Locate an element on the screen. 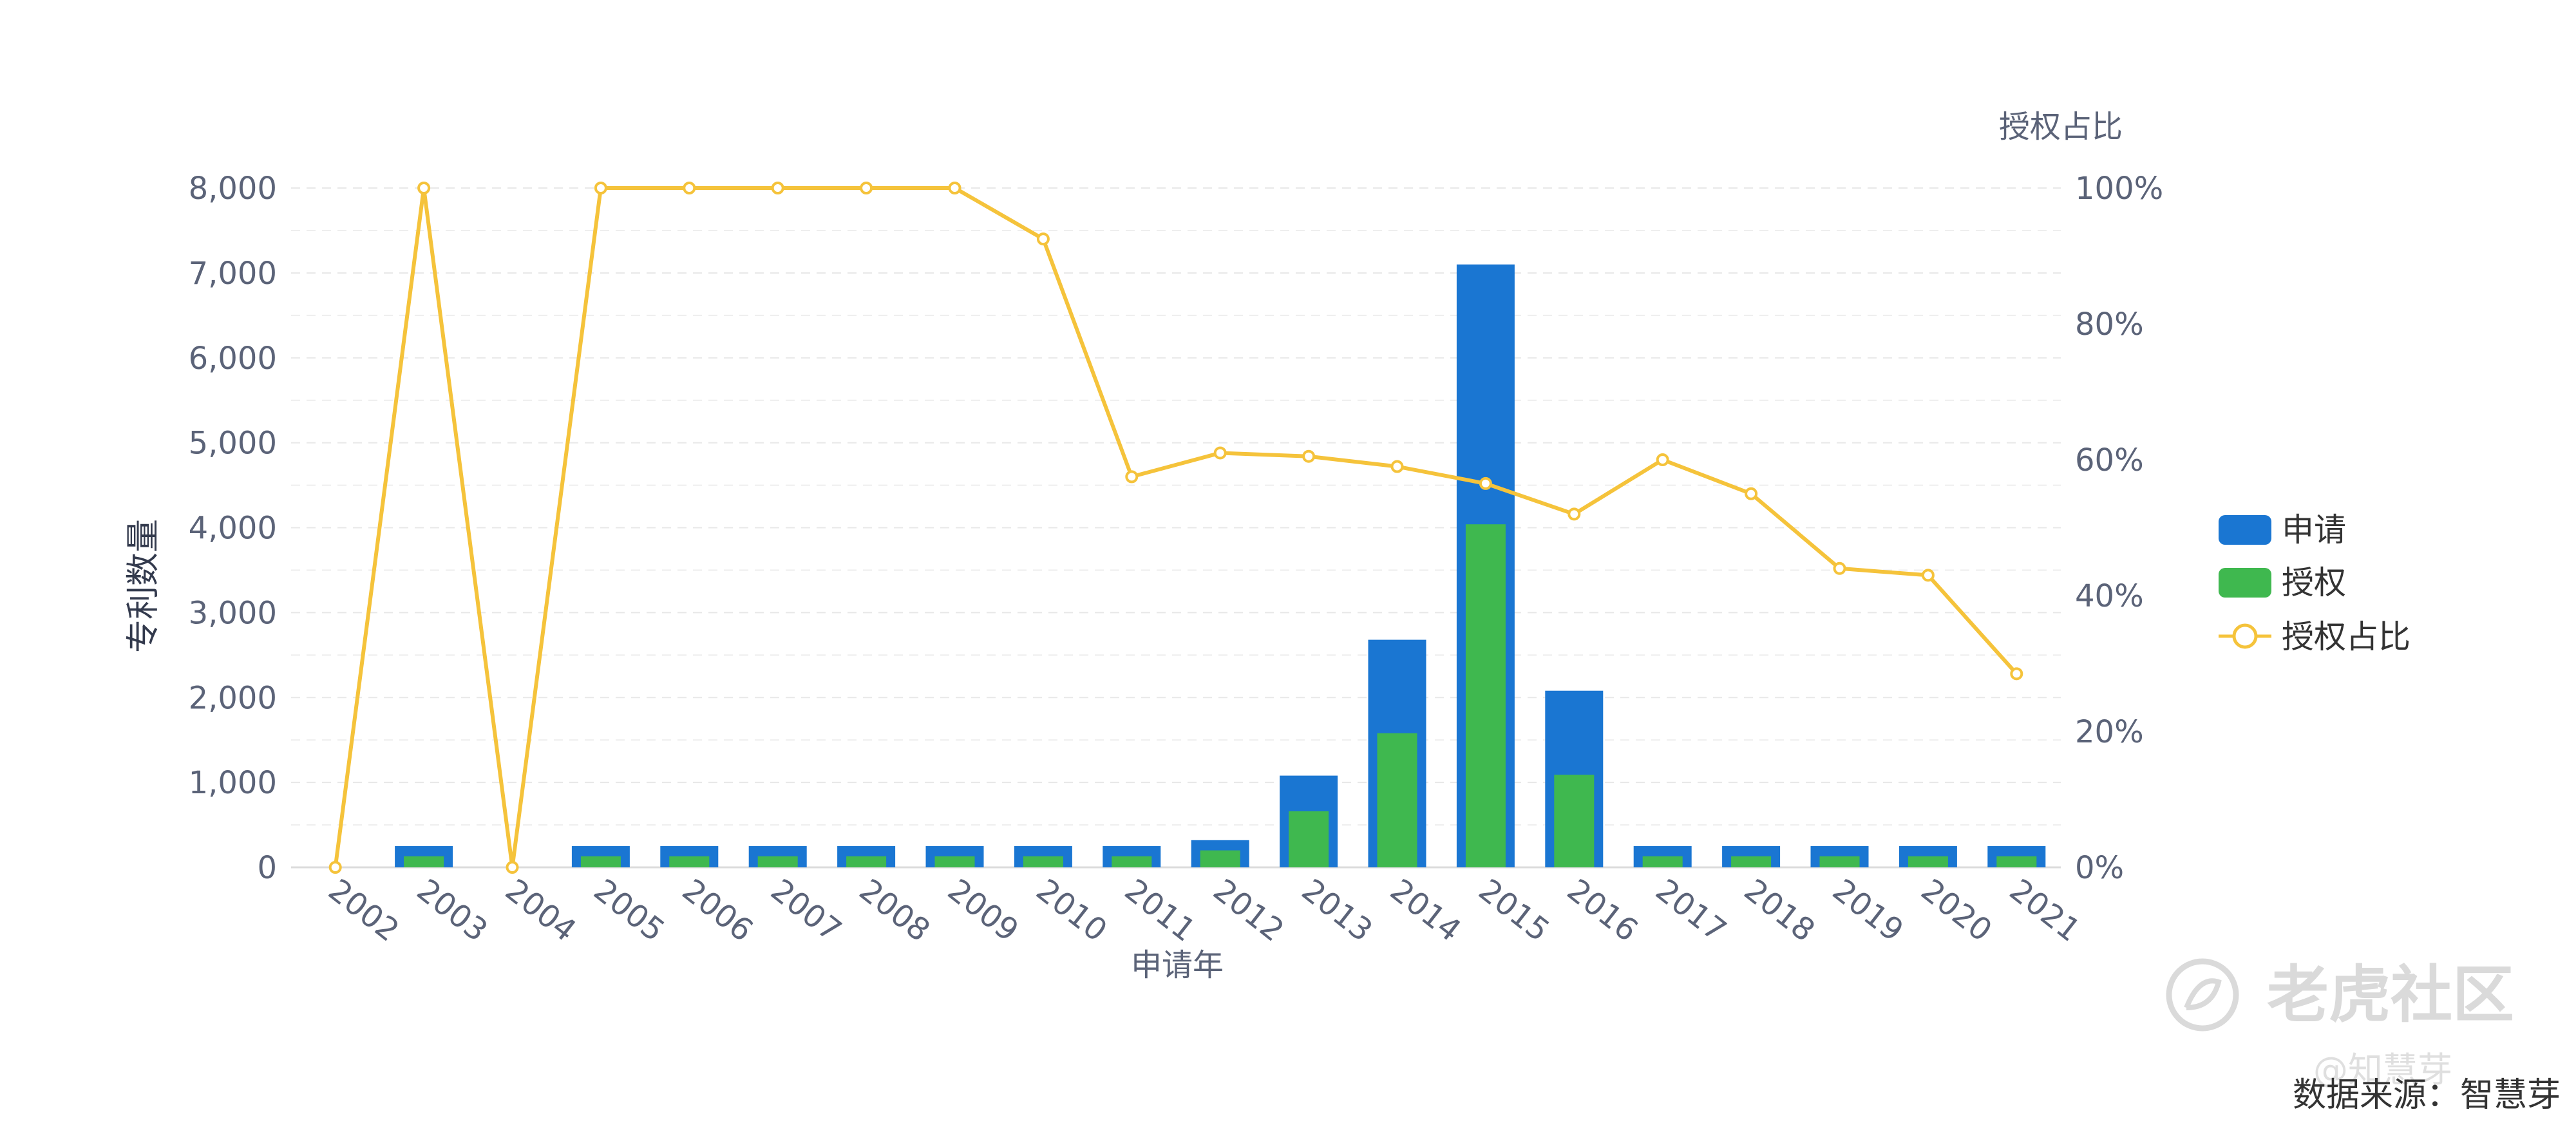  y-tick-label: 3,000 is located at coordinates (233, 613).